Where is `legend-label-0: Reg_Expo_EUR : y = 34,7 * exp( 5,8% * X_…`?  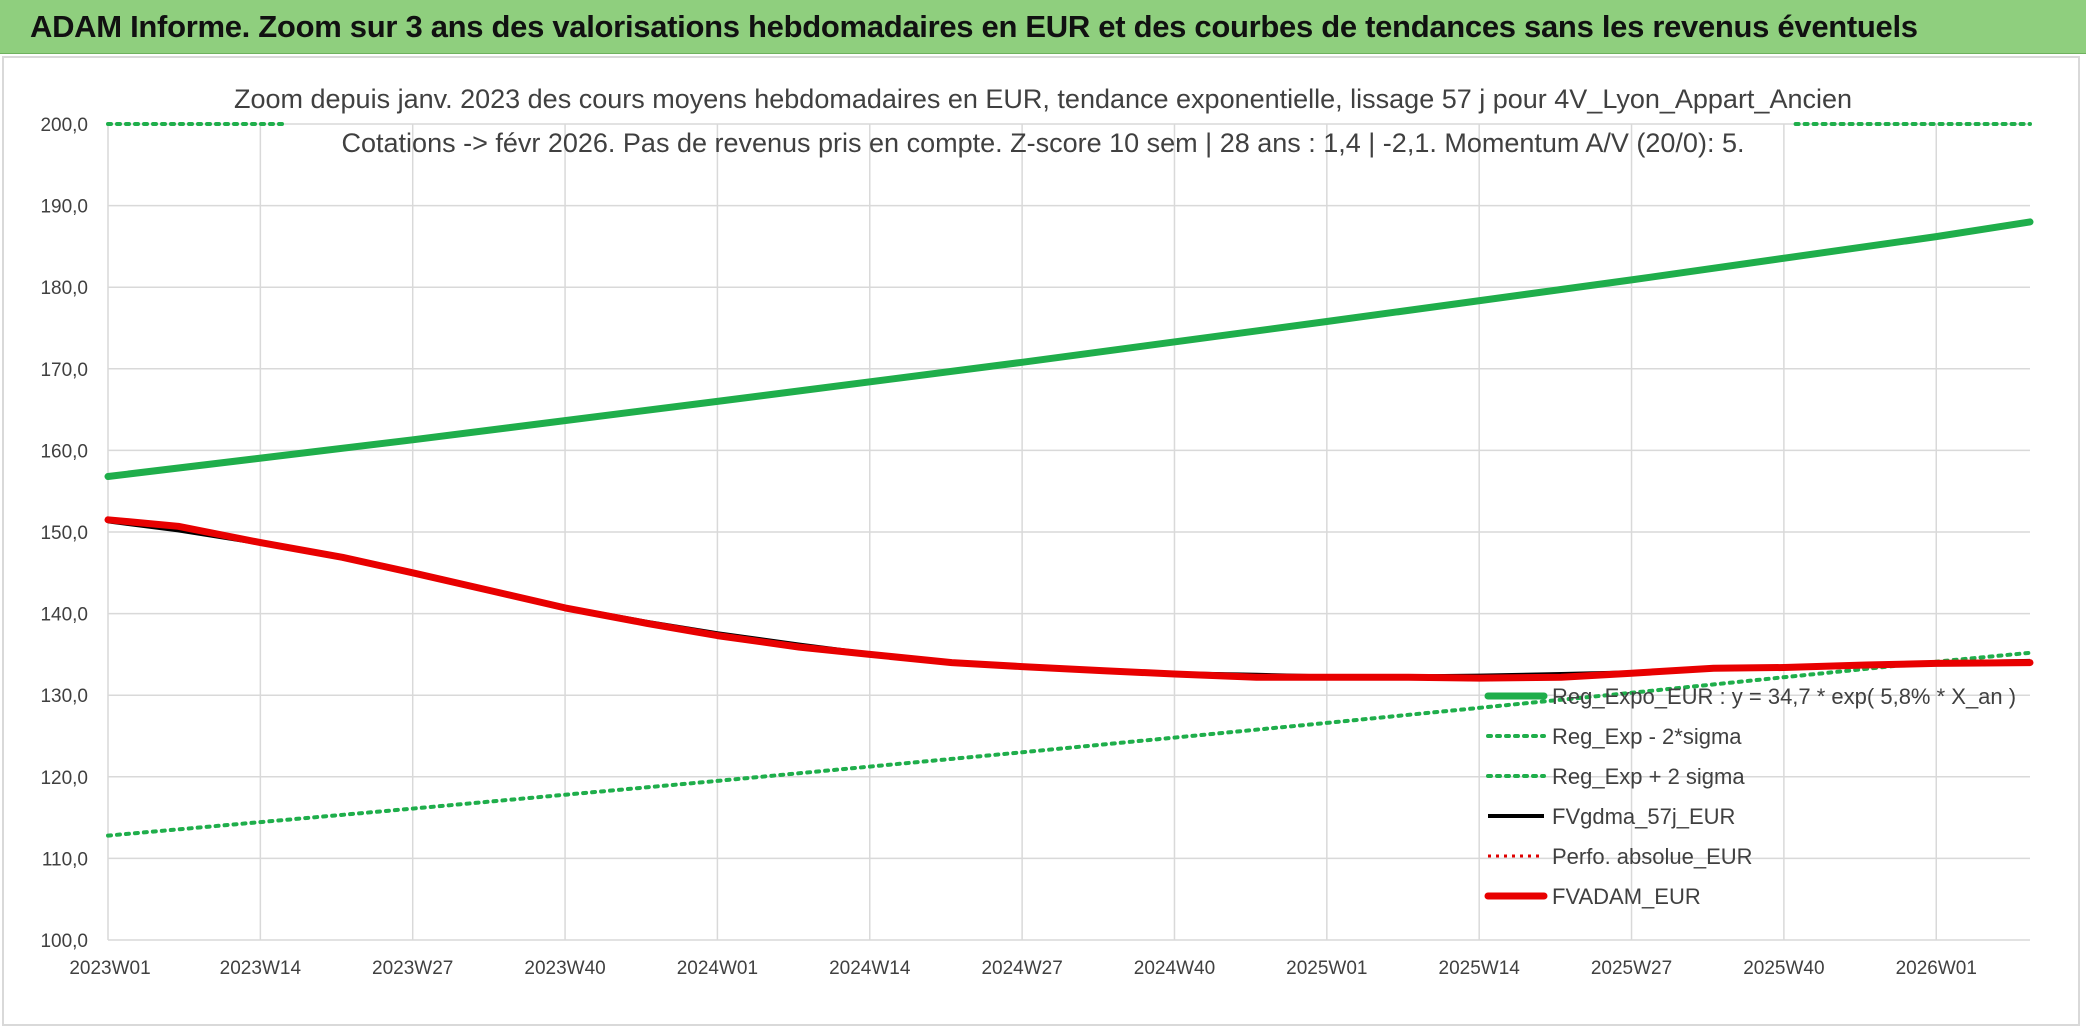 legend-label-0: Reg_Expo_EUR : y = 34,7 * exp( 5,8% * X_… is located at coordinates (1784, 696).